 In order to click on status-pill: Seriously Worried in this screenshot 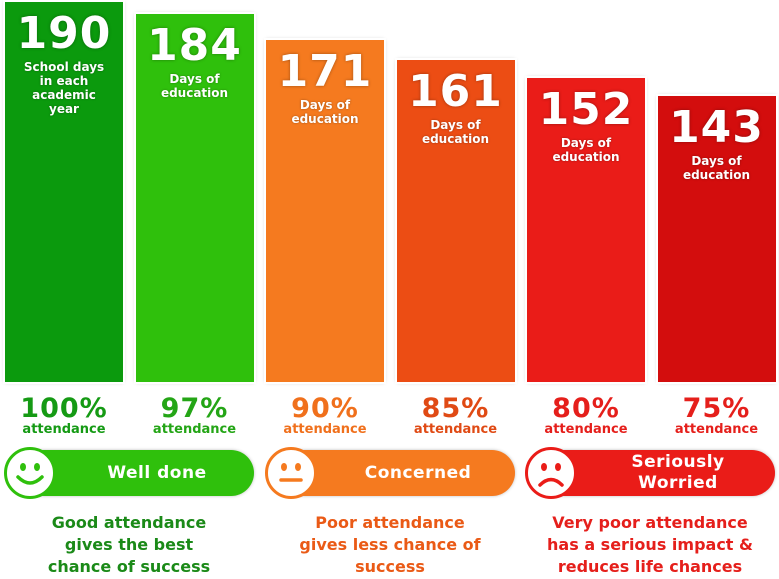, I will do `click(655, 473)`.